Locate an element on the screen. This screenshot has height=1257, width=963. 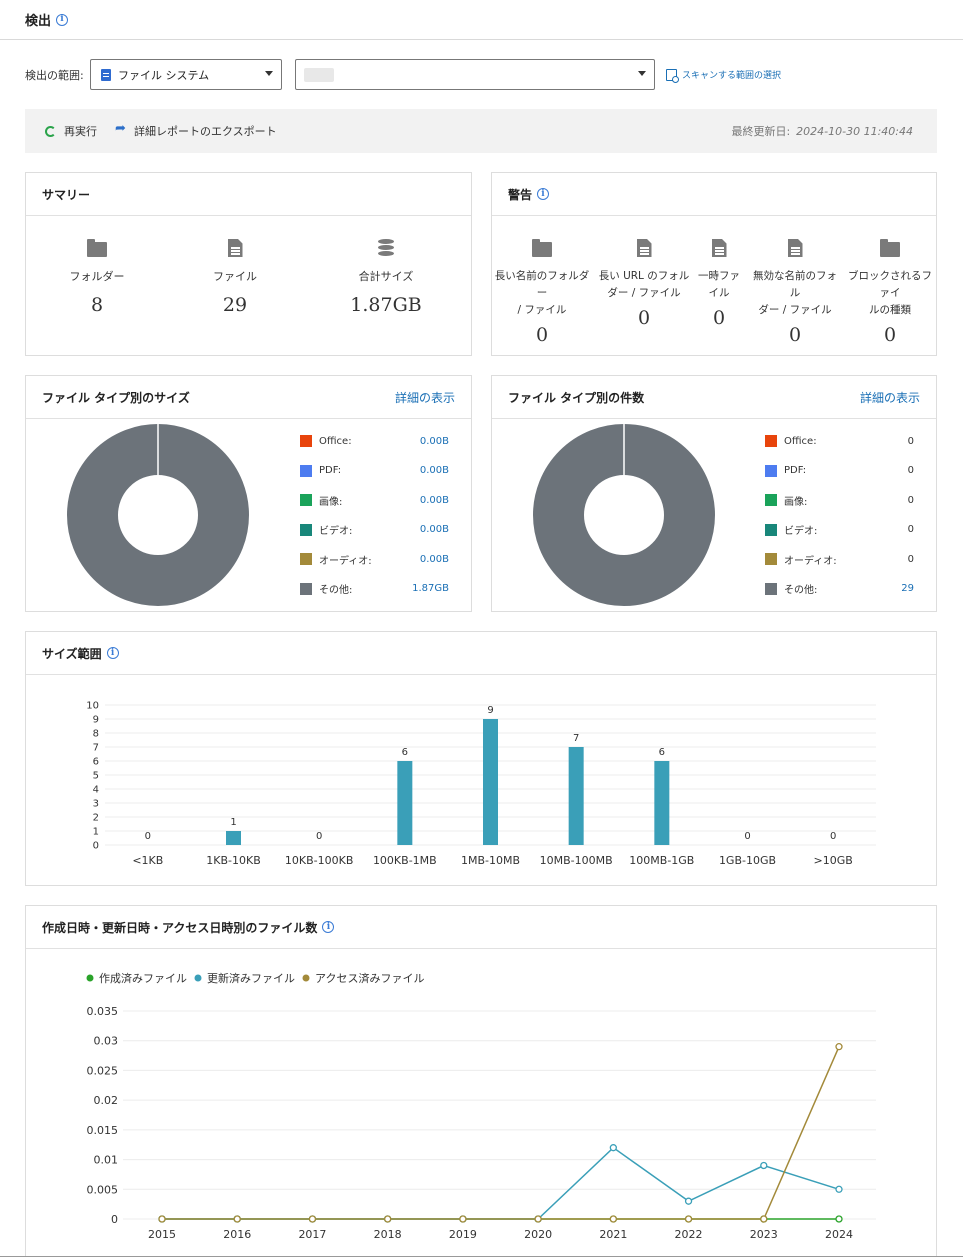
legend-value: 0 is located at coordinates (910, 441).